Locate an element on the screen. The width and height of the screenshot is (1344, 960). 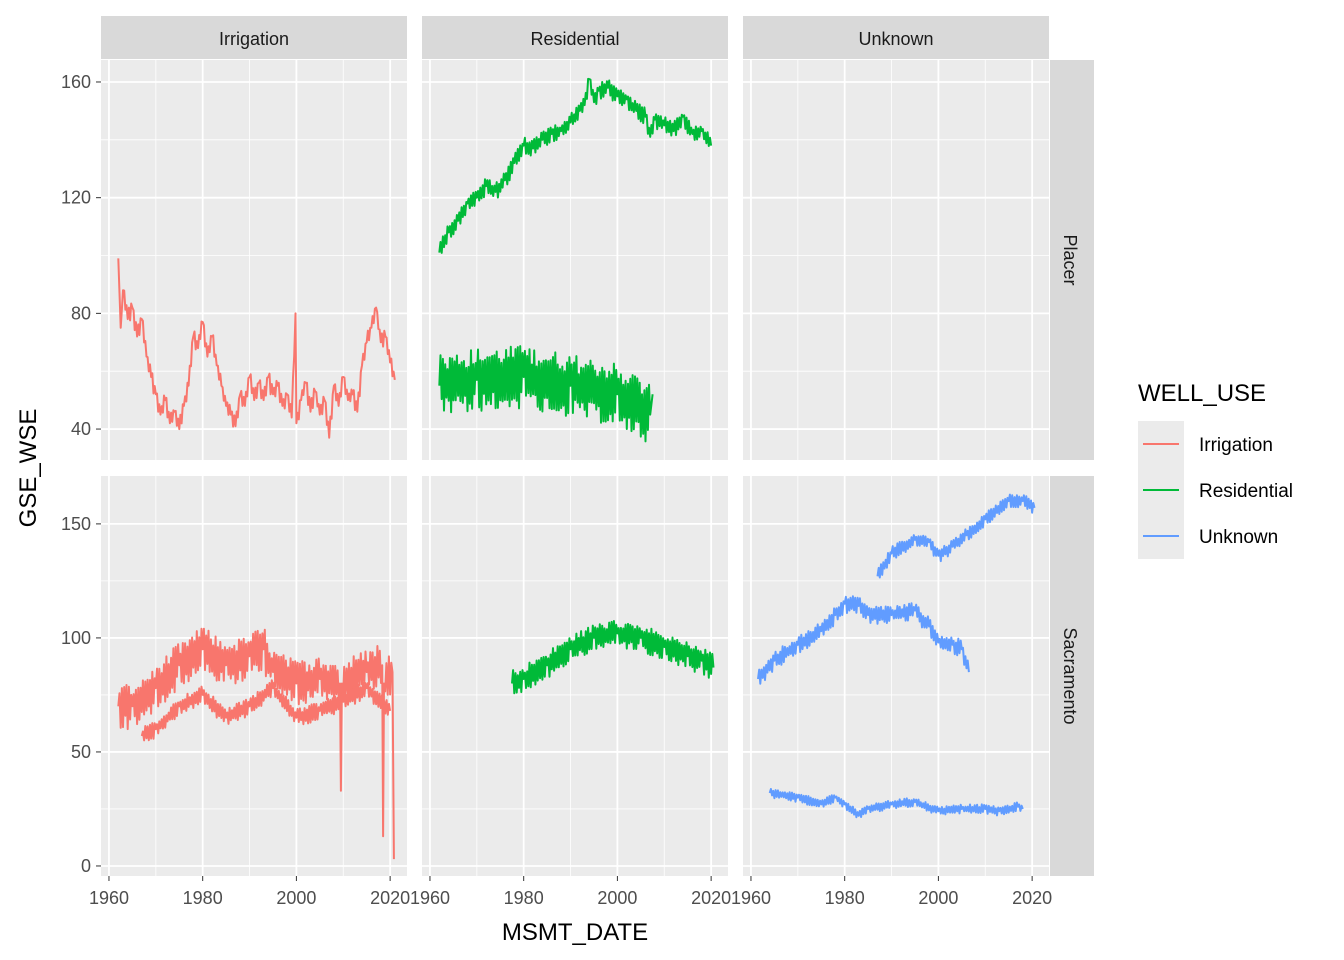
y-tick-label: 80 is located at coordinates (81, 313).